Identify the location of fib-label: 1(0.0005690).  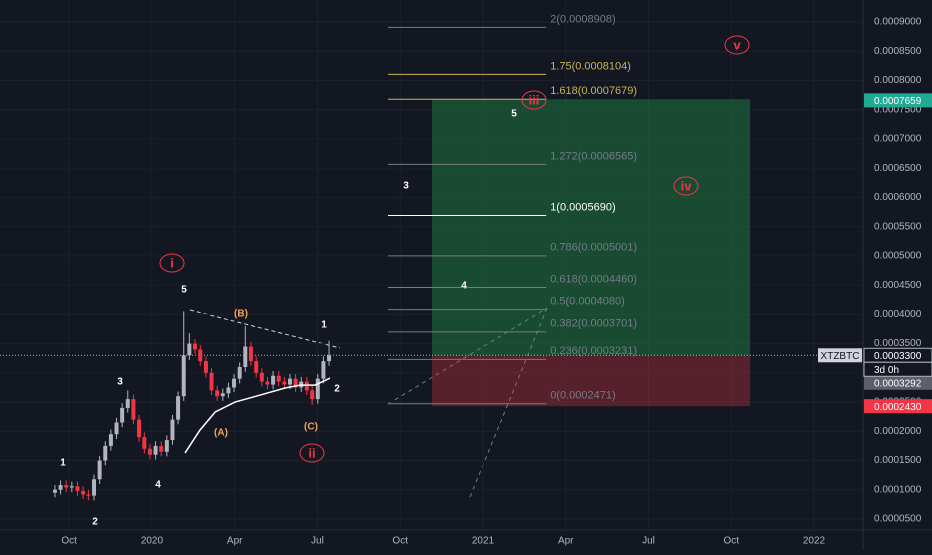
(582, 207).